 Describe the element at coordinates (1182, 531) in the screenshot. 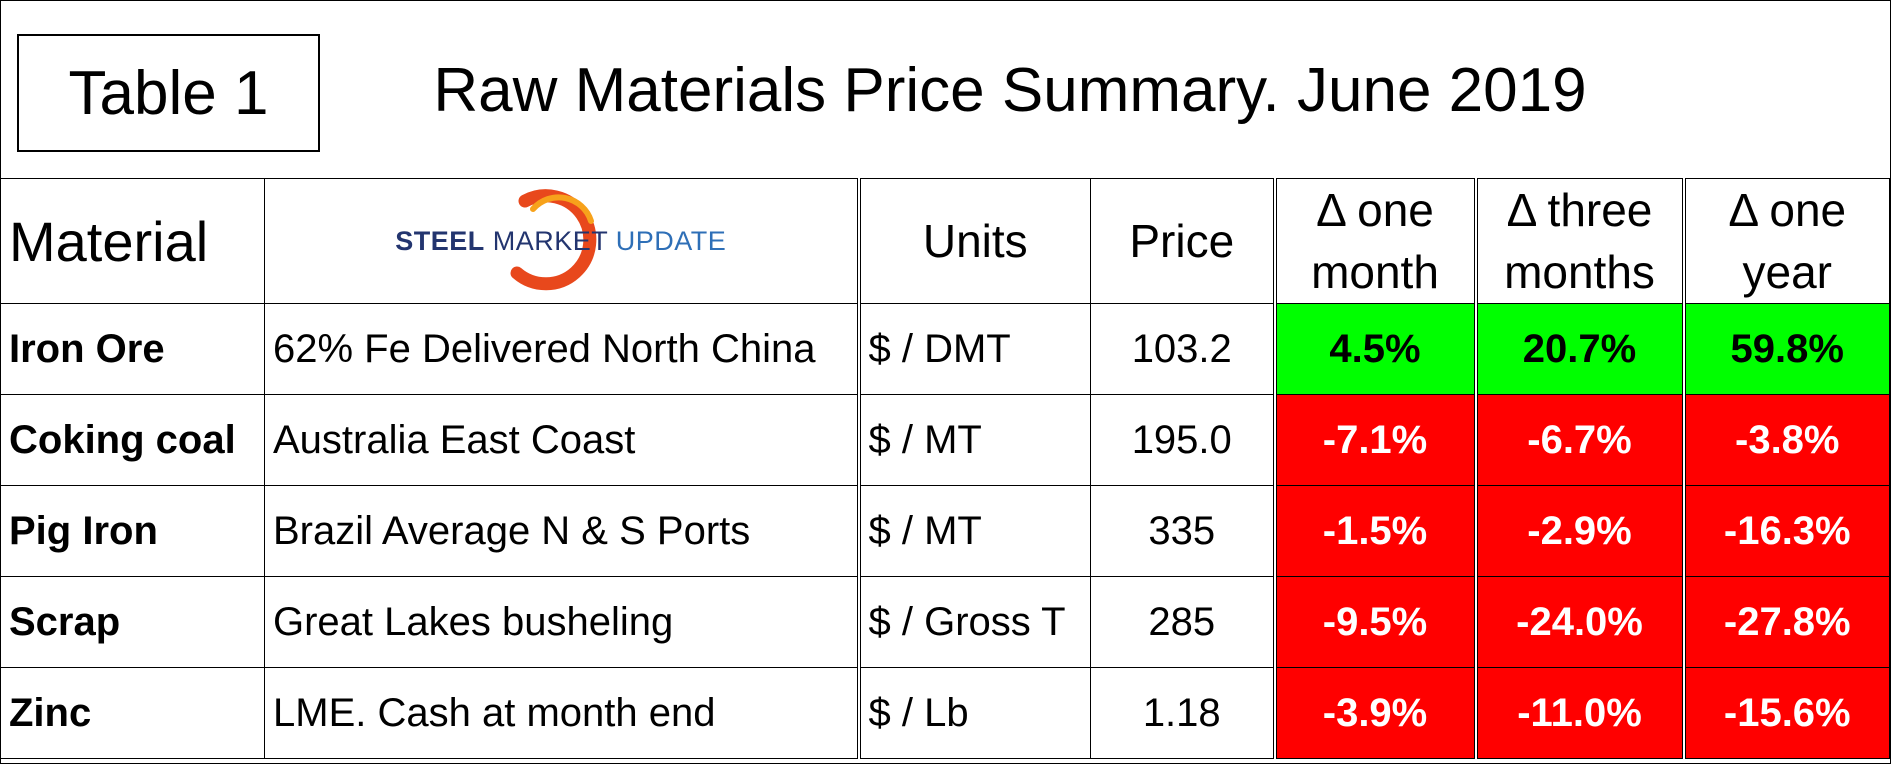

I see `price-cell: 335` at that location.